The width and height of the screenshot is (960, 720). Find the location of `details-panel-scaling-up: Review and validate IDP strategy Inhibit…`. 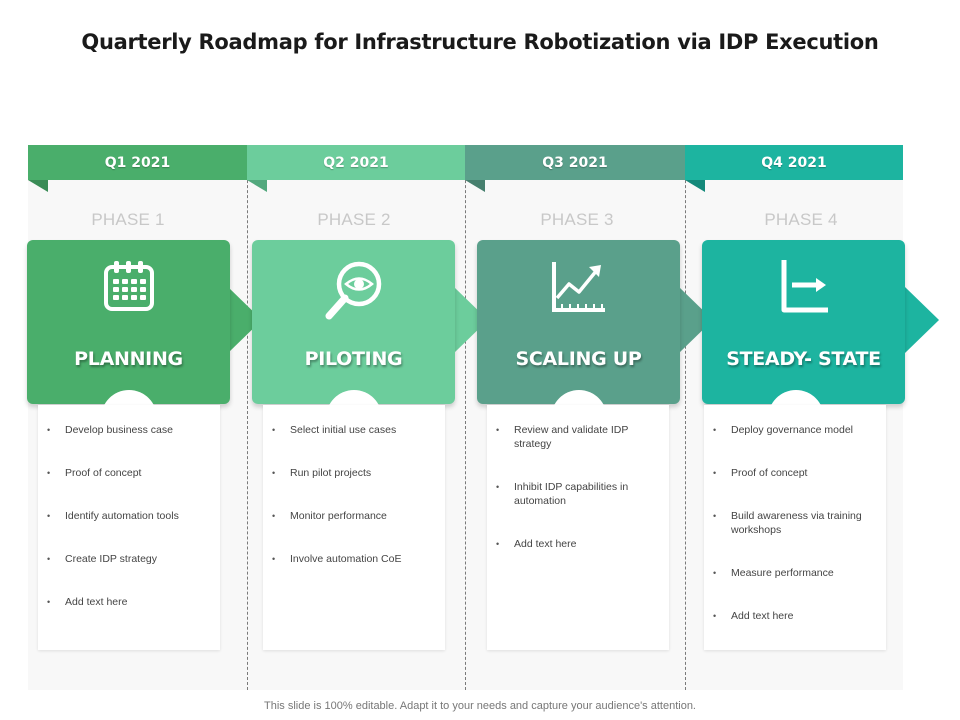

details-panel-scaling-up: Review and validate IDP strategy Inhibit… is located at coordinates (578, 527).